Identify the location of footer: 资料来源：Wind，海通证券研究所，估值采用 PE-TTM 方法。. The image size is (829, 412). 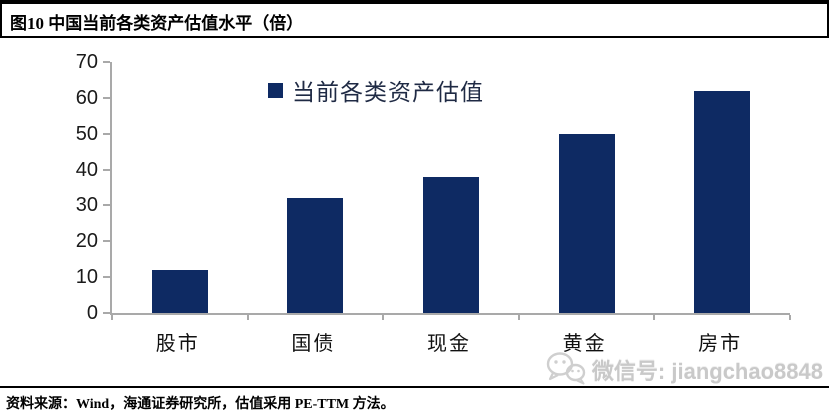
(414, 399).